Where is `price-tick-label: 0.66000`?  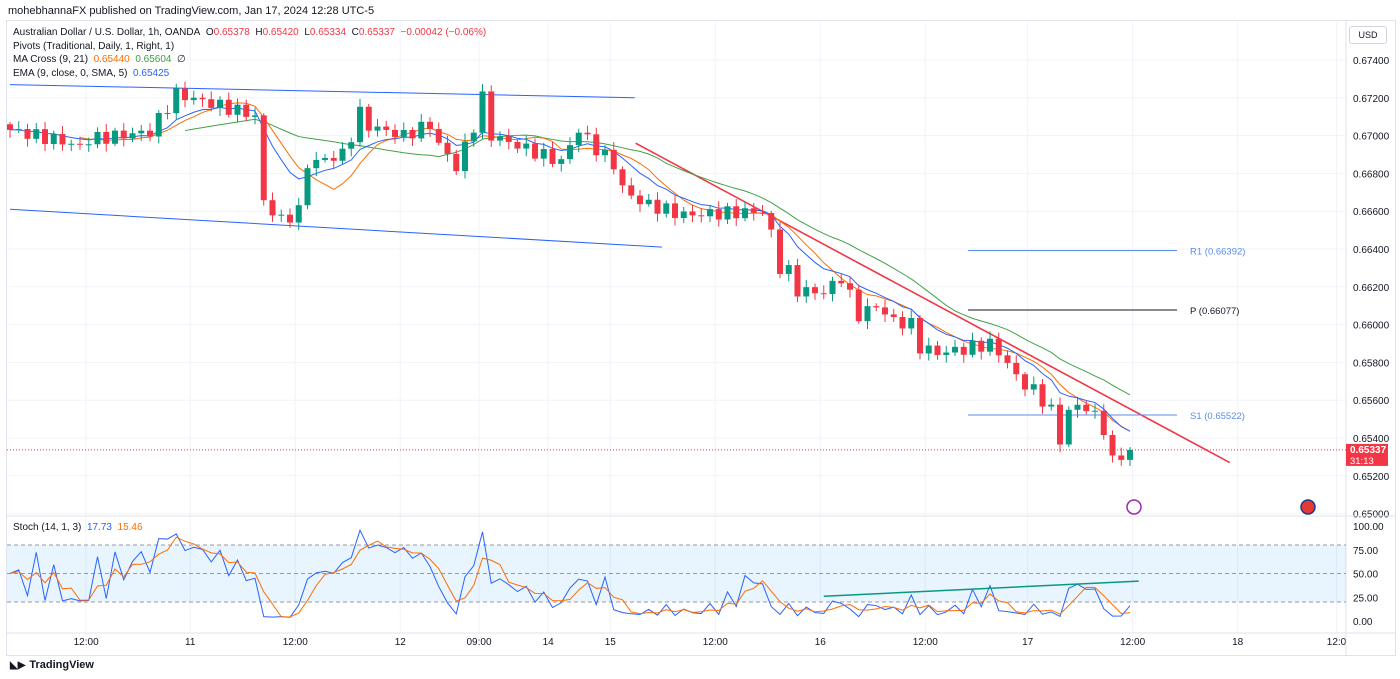 price-tick-label: 0.66000 is located at coordinates (1371, 326).